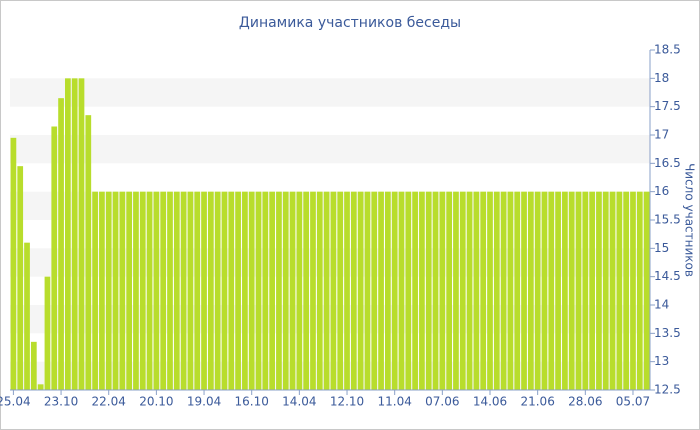 This screenshot has width=700, height=430. I want to click on x-tick-label: 22.04, so click(109, 402).